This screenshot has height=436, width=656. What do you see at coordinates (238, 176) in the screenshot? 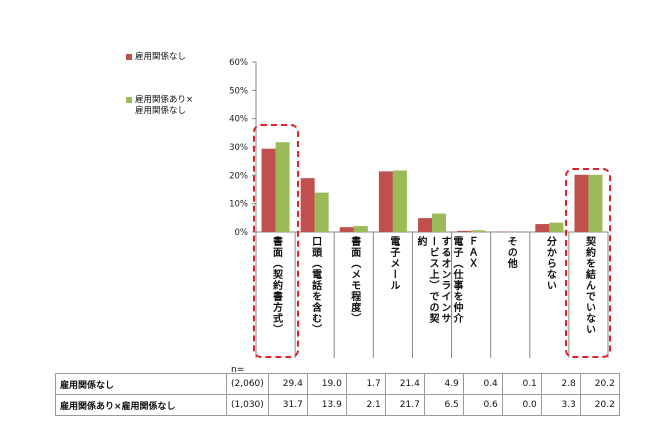
I see `y-tick-label: 20%` at bounding box center [238, 176].